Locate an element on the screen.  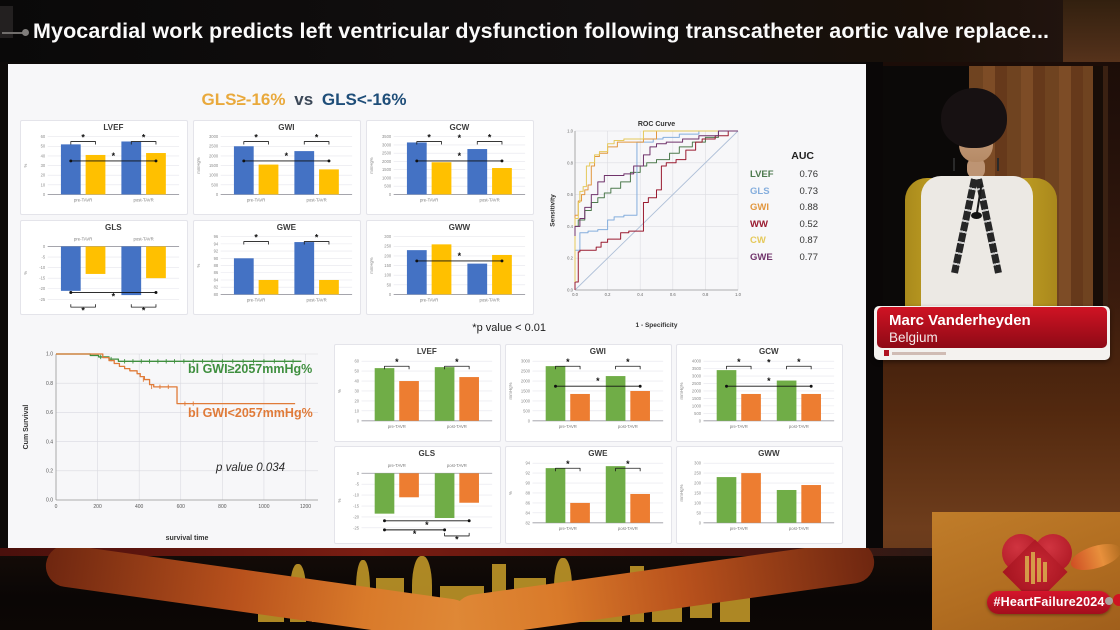
svg-text: 80 is located at coordinates (216, 294).